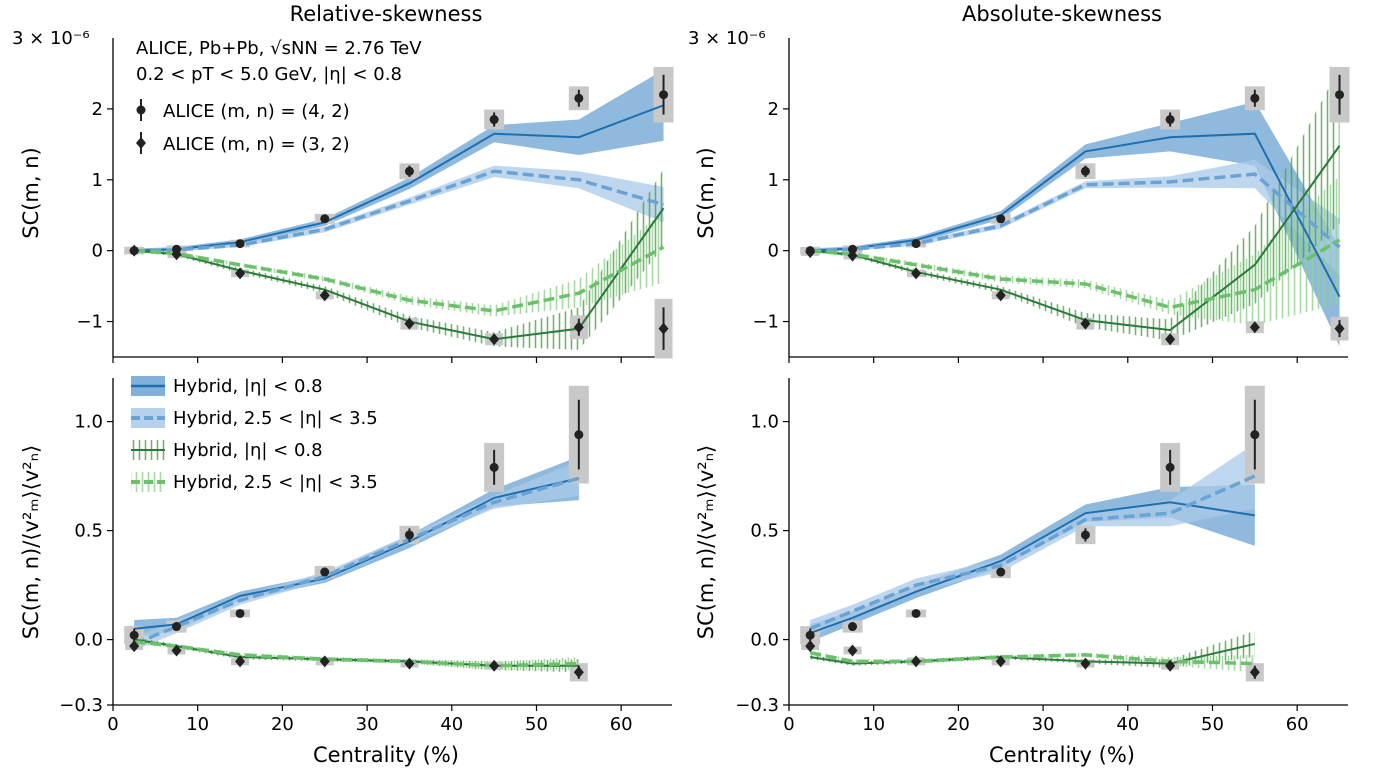  What do you see at coordinates (275, 482) in the screenshot?
I see `legend-model-label-3: Hybrid, 2.5 < |η| < 3.5` at bounding box center [275, 482].